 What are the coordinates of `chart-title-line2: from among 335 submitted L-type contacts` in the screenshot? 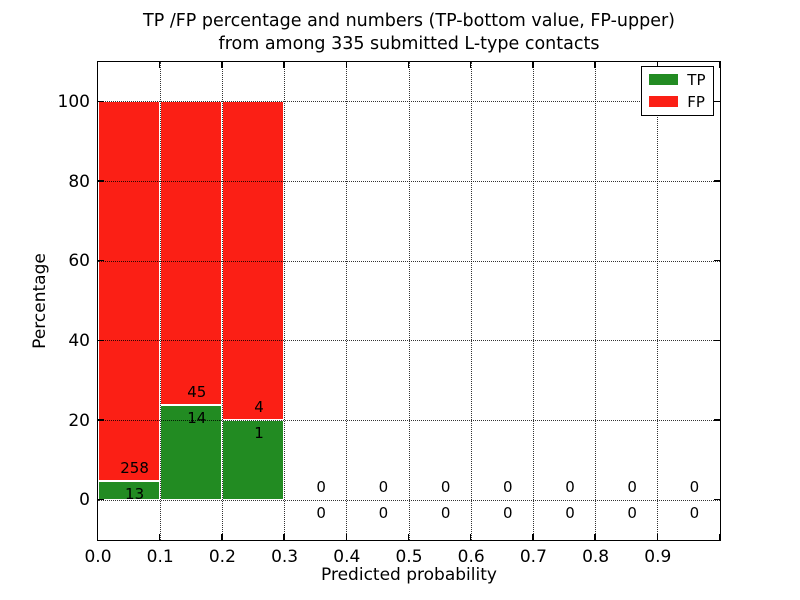 It's located at (409, 44).